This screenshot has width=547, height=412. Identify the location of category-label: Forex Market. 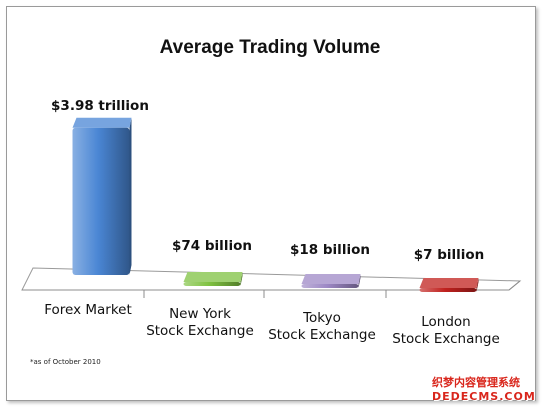
(88, 310).